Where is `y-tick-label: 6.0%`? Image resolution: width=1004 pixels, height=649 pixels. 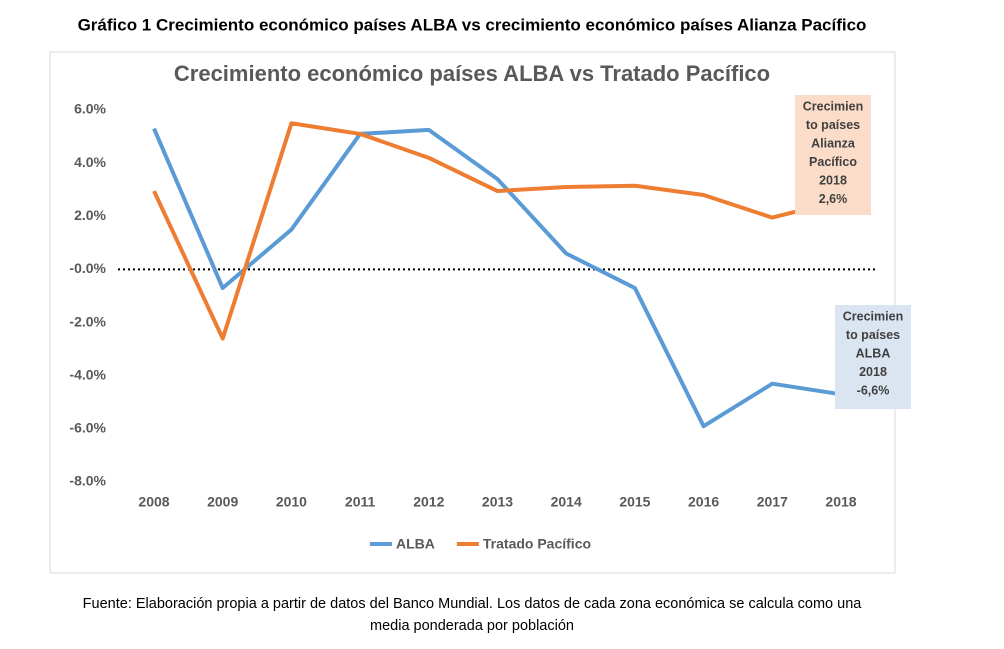
y-tick-label: 6.0% is located at coordinates (90, 109).